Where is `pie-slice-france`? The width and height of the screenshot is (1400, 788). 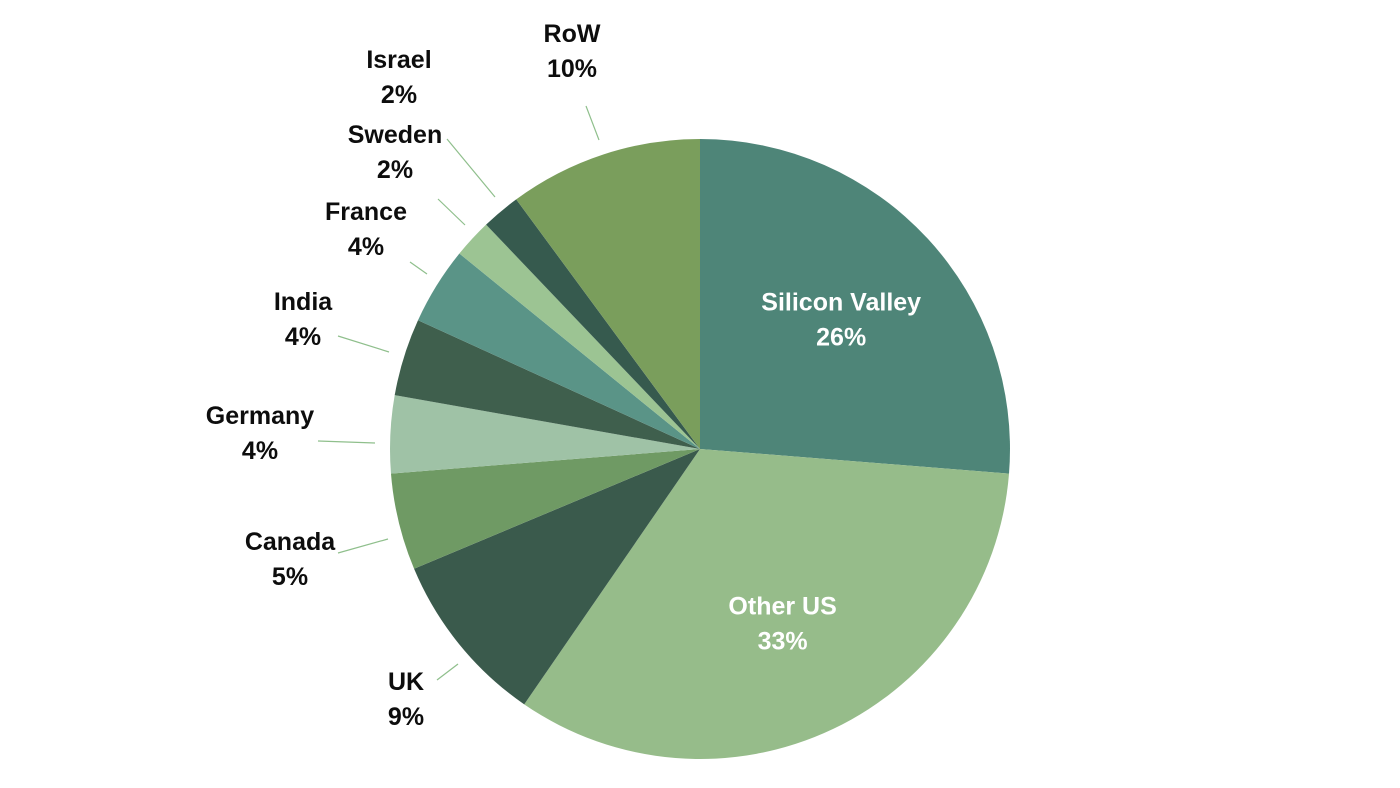 pie-slice-france is located at coordinates (559, 351).